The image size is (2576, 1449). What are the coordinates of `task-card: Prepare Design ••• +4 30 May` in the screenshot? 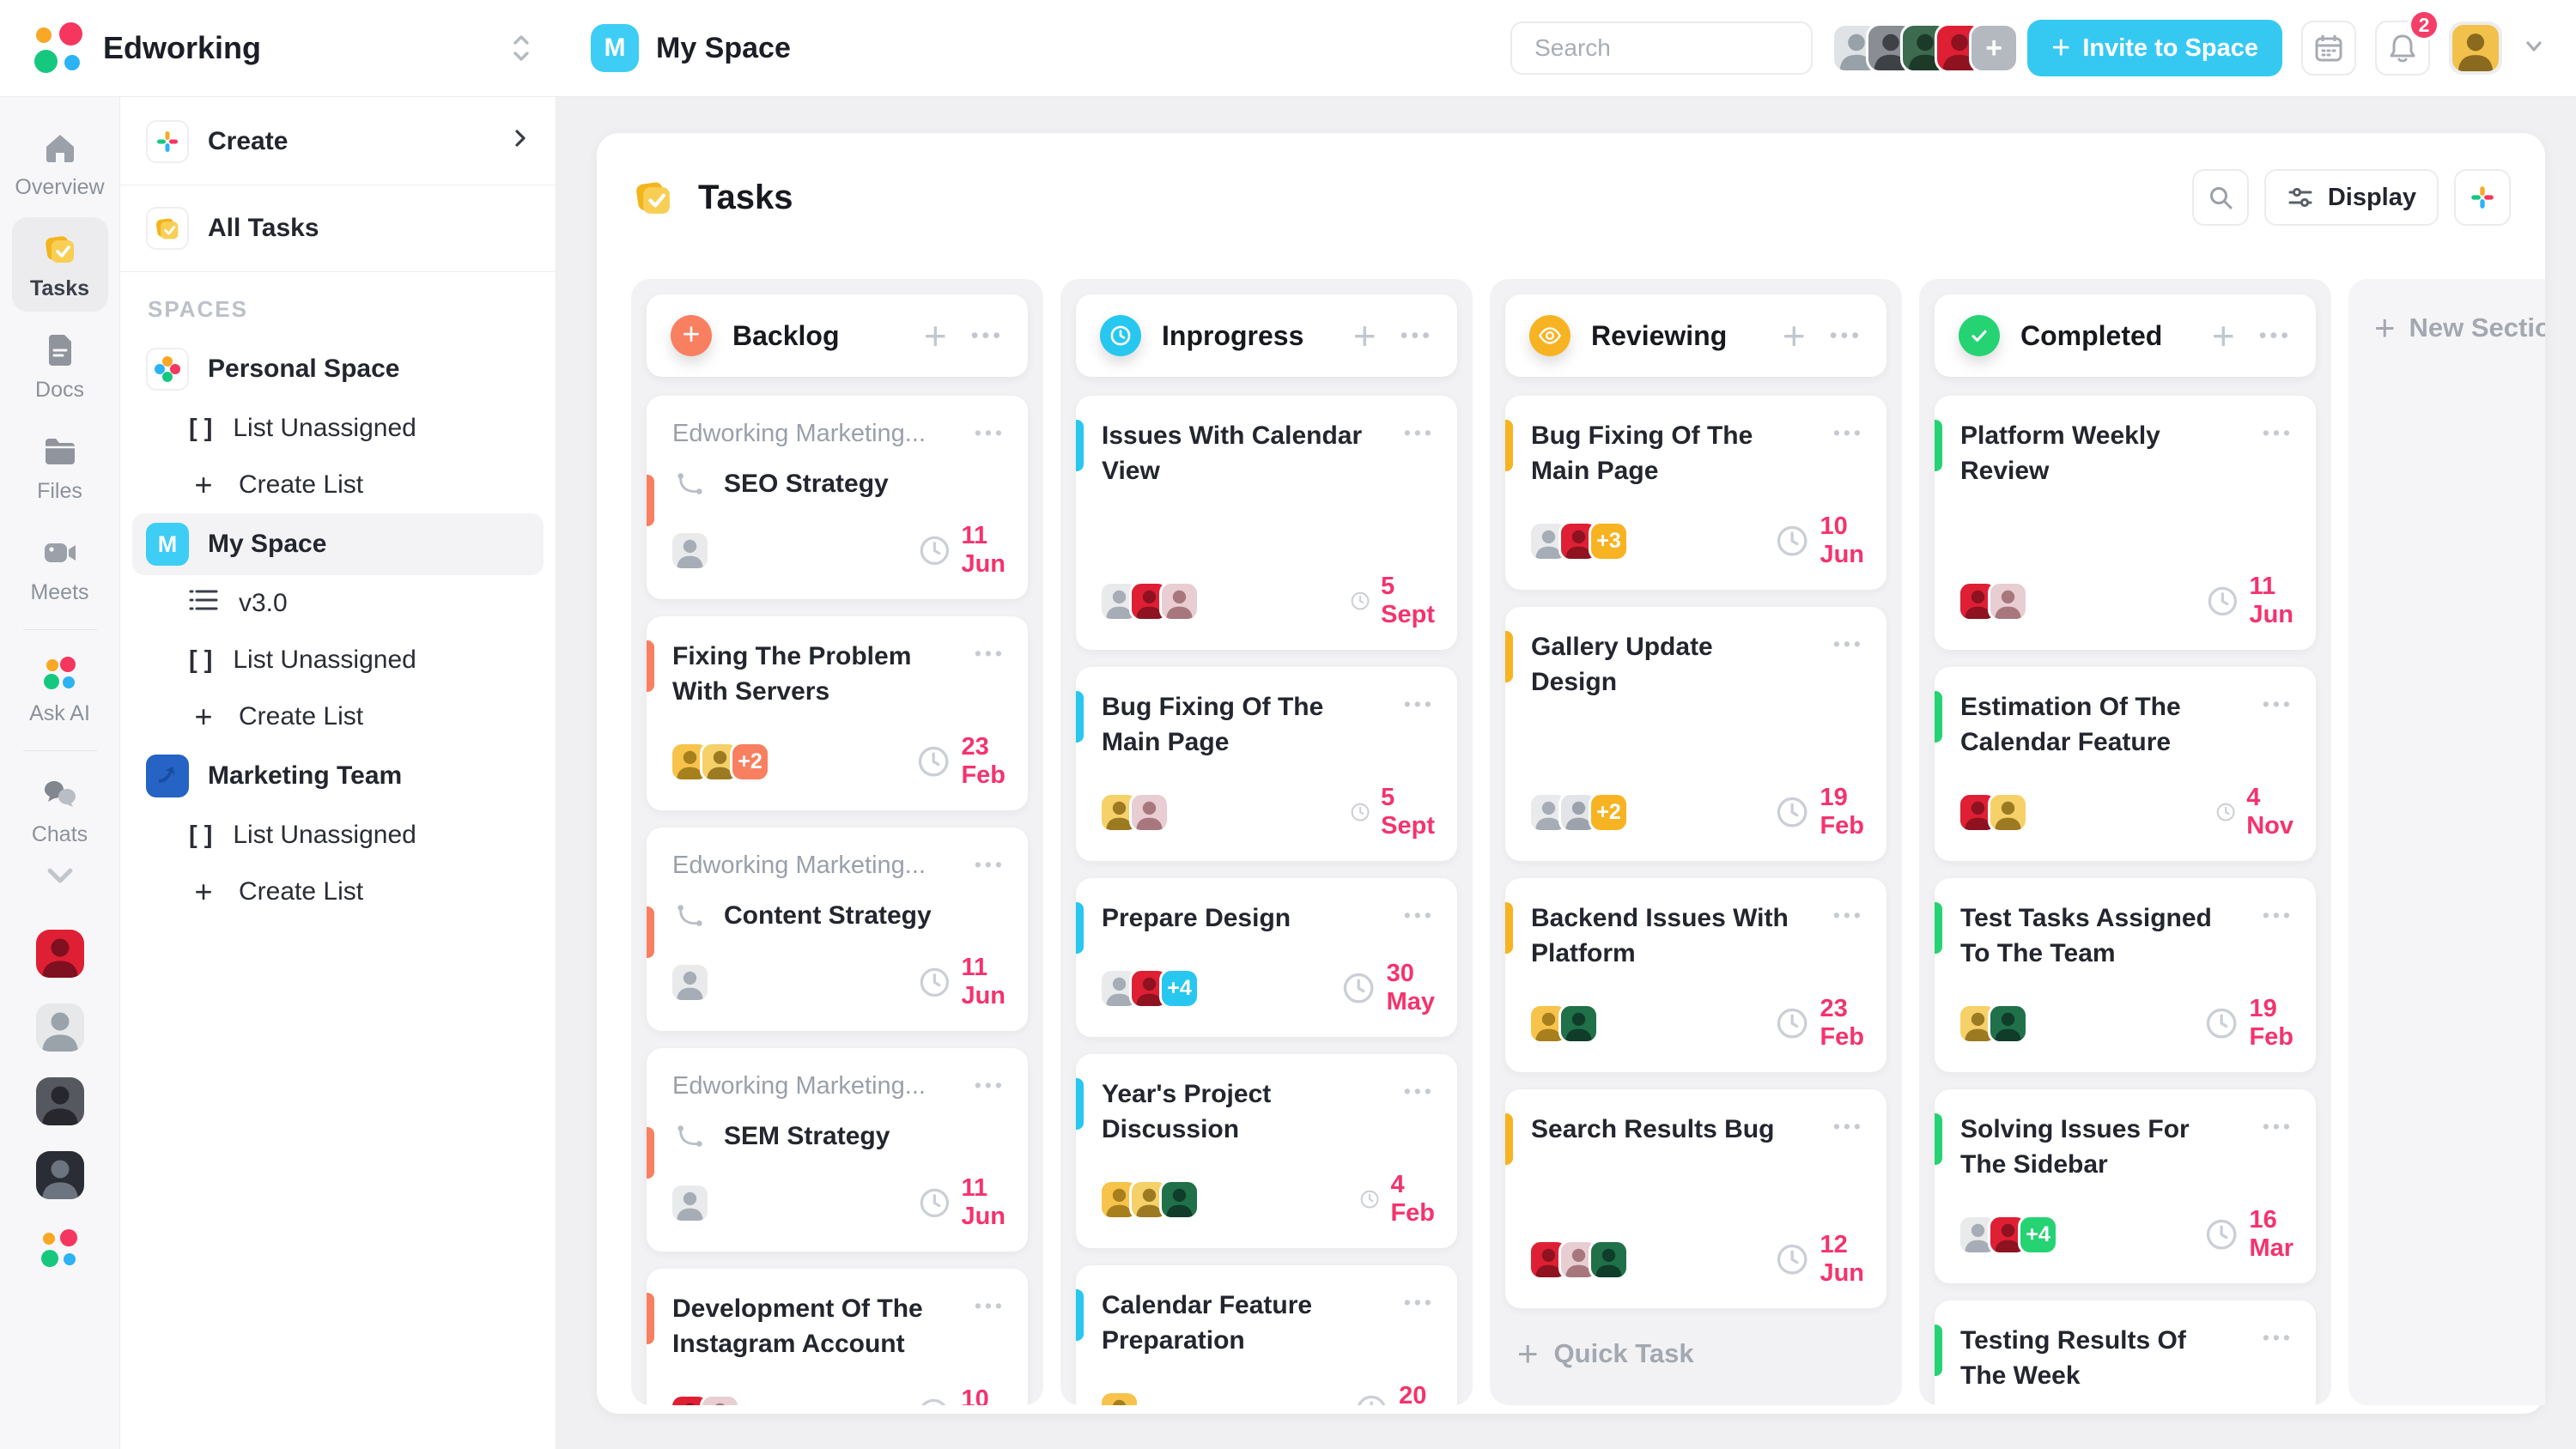 It's located at (1266, 957).